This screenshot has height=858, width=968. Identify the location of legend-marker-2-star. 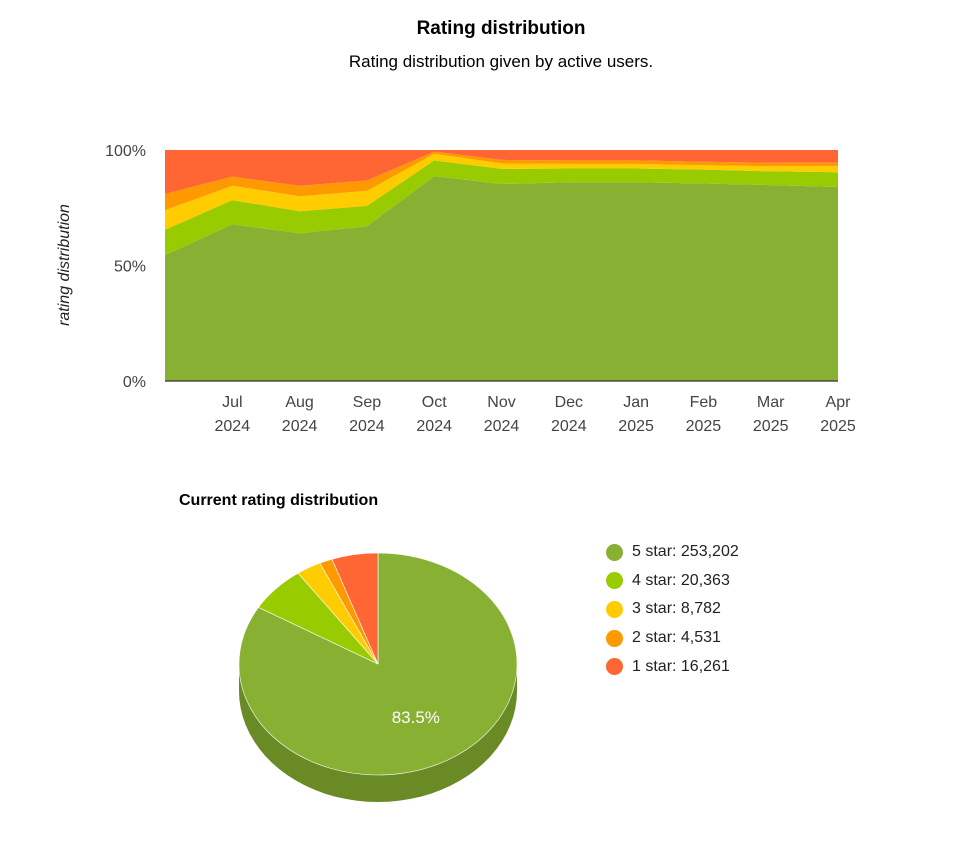
(614, 638).